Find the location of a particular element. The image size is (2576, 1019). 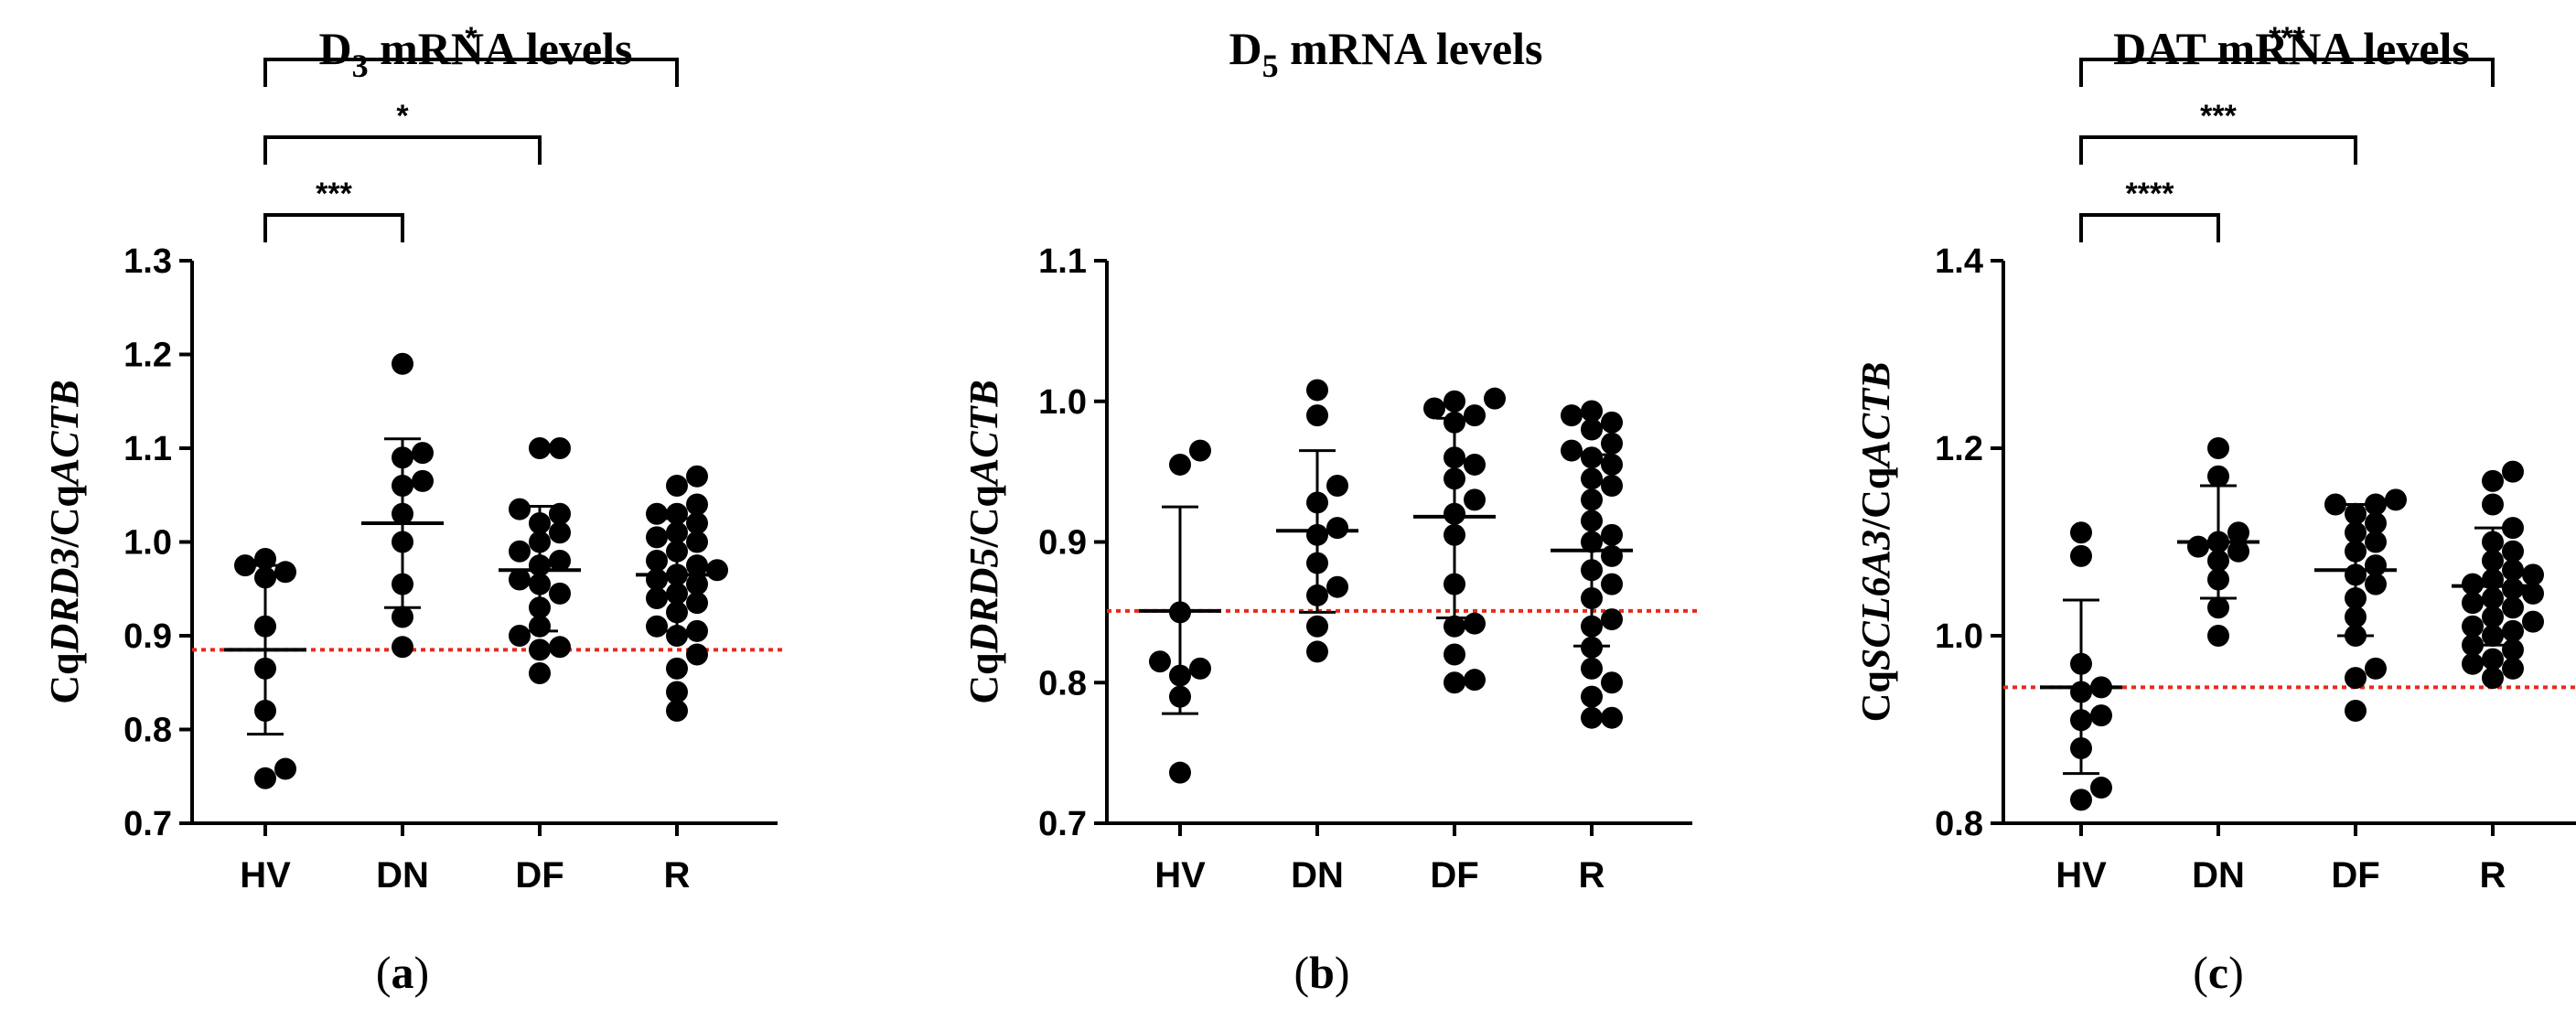

y-tick-label: 1.4 is located at coordinates (1959, 261).